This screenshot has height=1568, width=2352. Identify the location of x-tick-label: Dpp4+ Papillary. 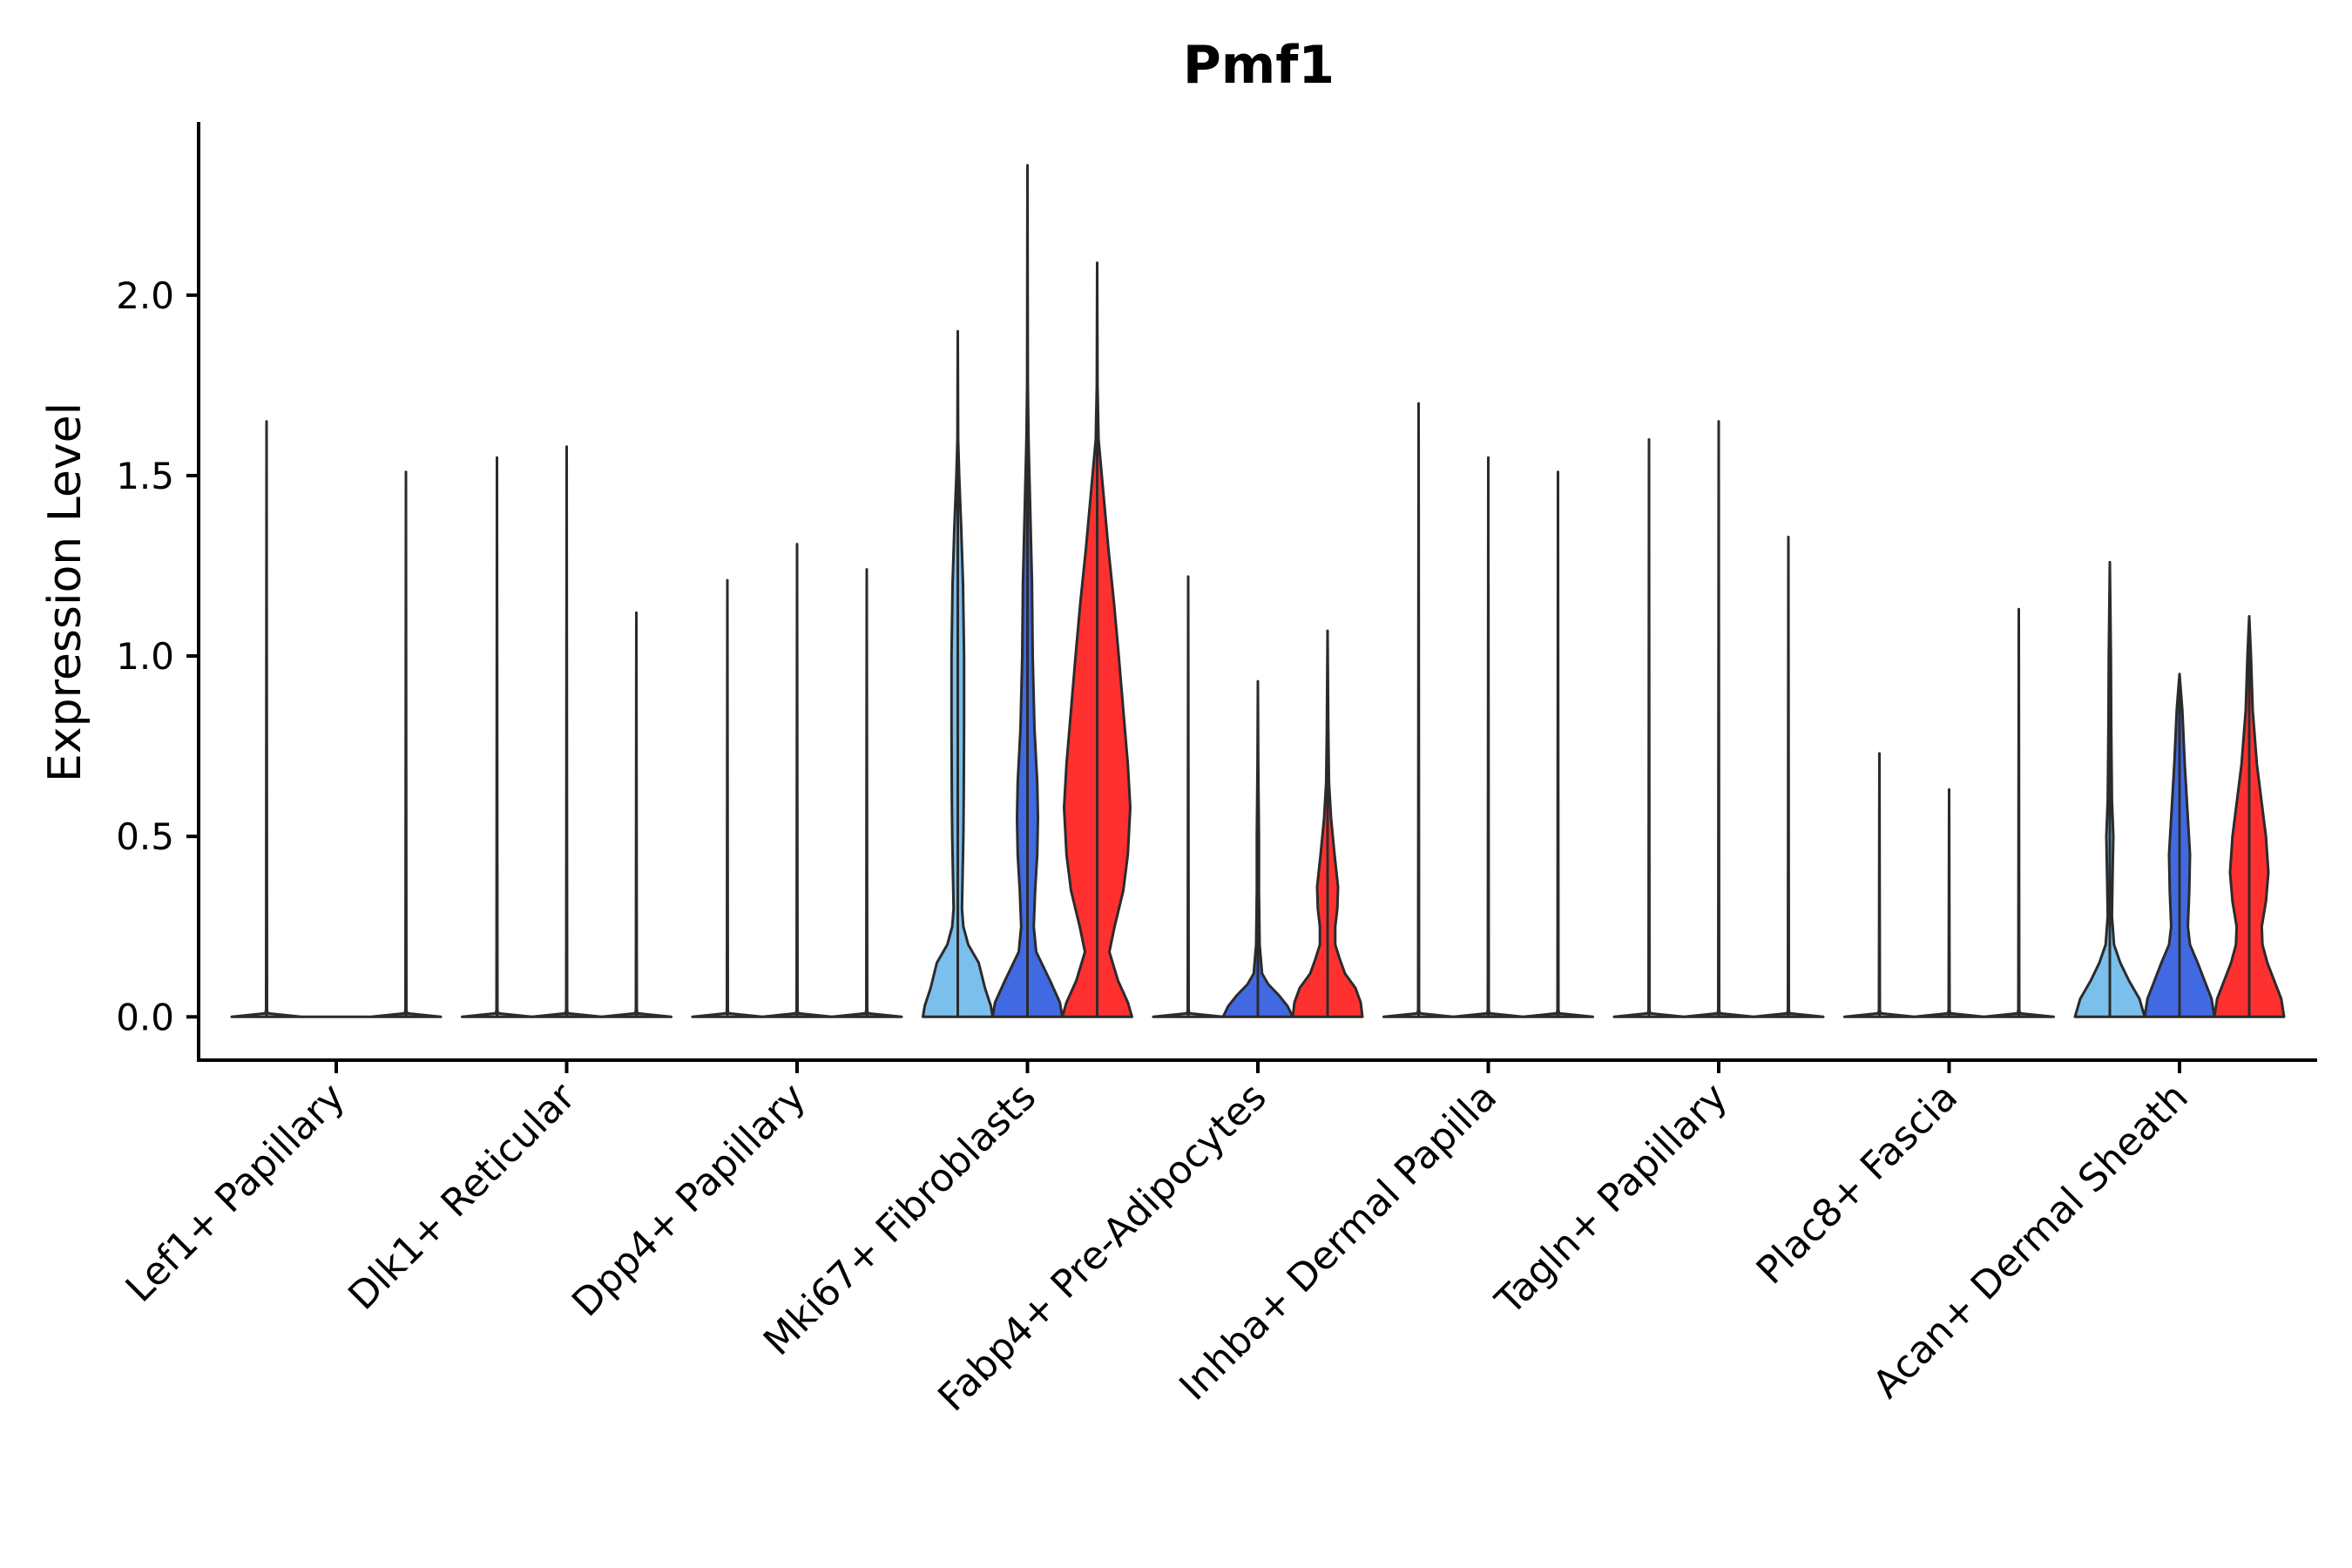
(689, 1201).